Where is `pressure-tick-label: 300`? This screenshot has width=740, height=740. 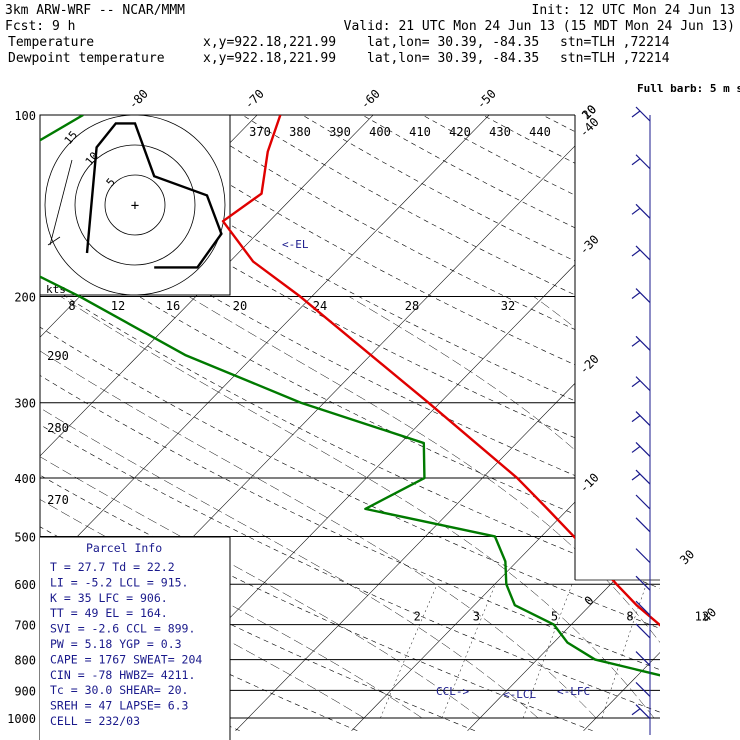
pressure-tick-label: 300 is located at coordinates (25, 404).